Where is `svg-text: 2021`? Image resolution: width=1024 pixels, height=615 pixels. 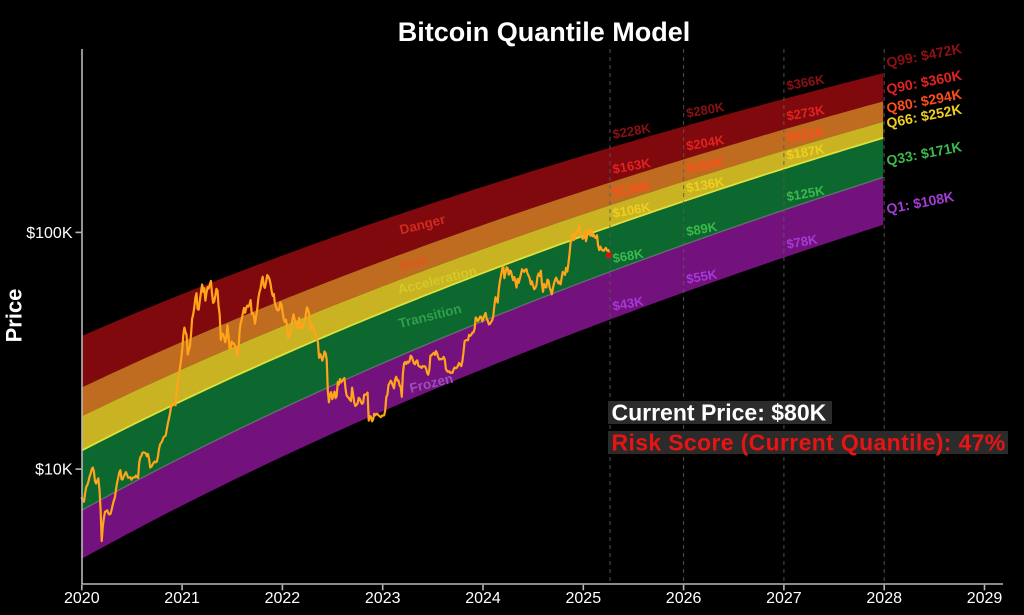
svg-text: 2021 is located at coordinates (182, 598).